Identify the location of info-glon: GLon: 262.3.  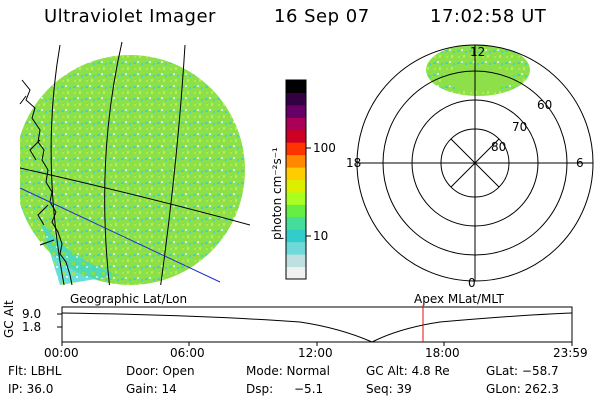
(522, 389).